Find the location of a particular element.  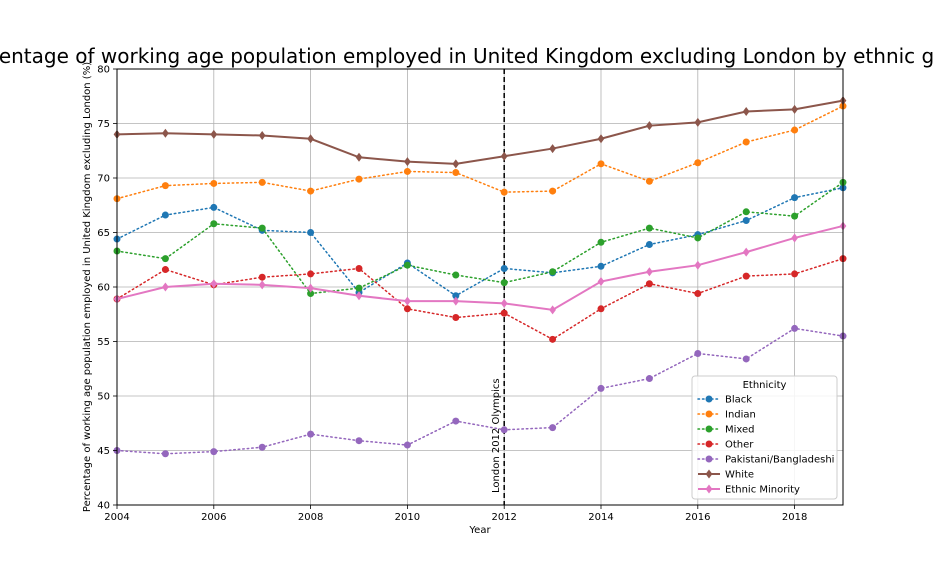

legend-marker is located at coordinates (709, 399).